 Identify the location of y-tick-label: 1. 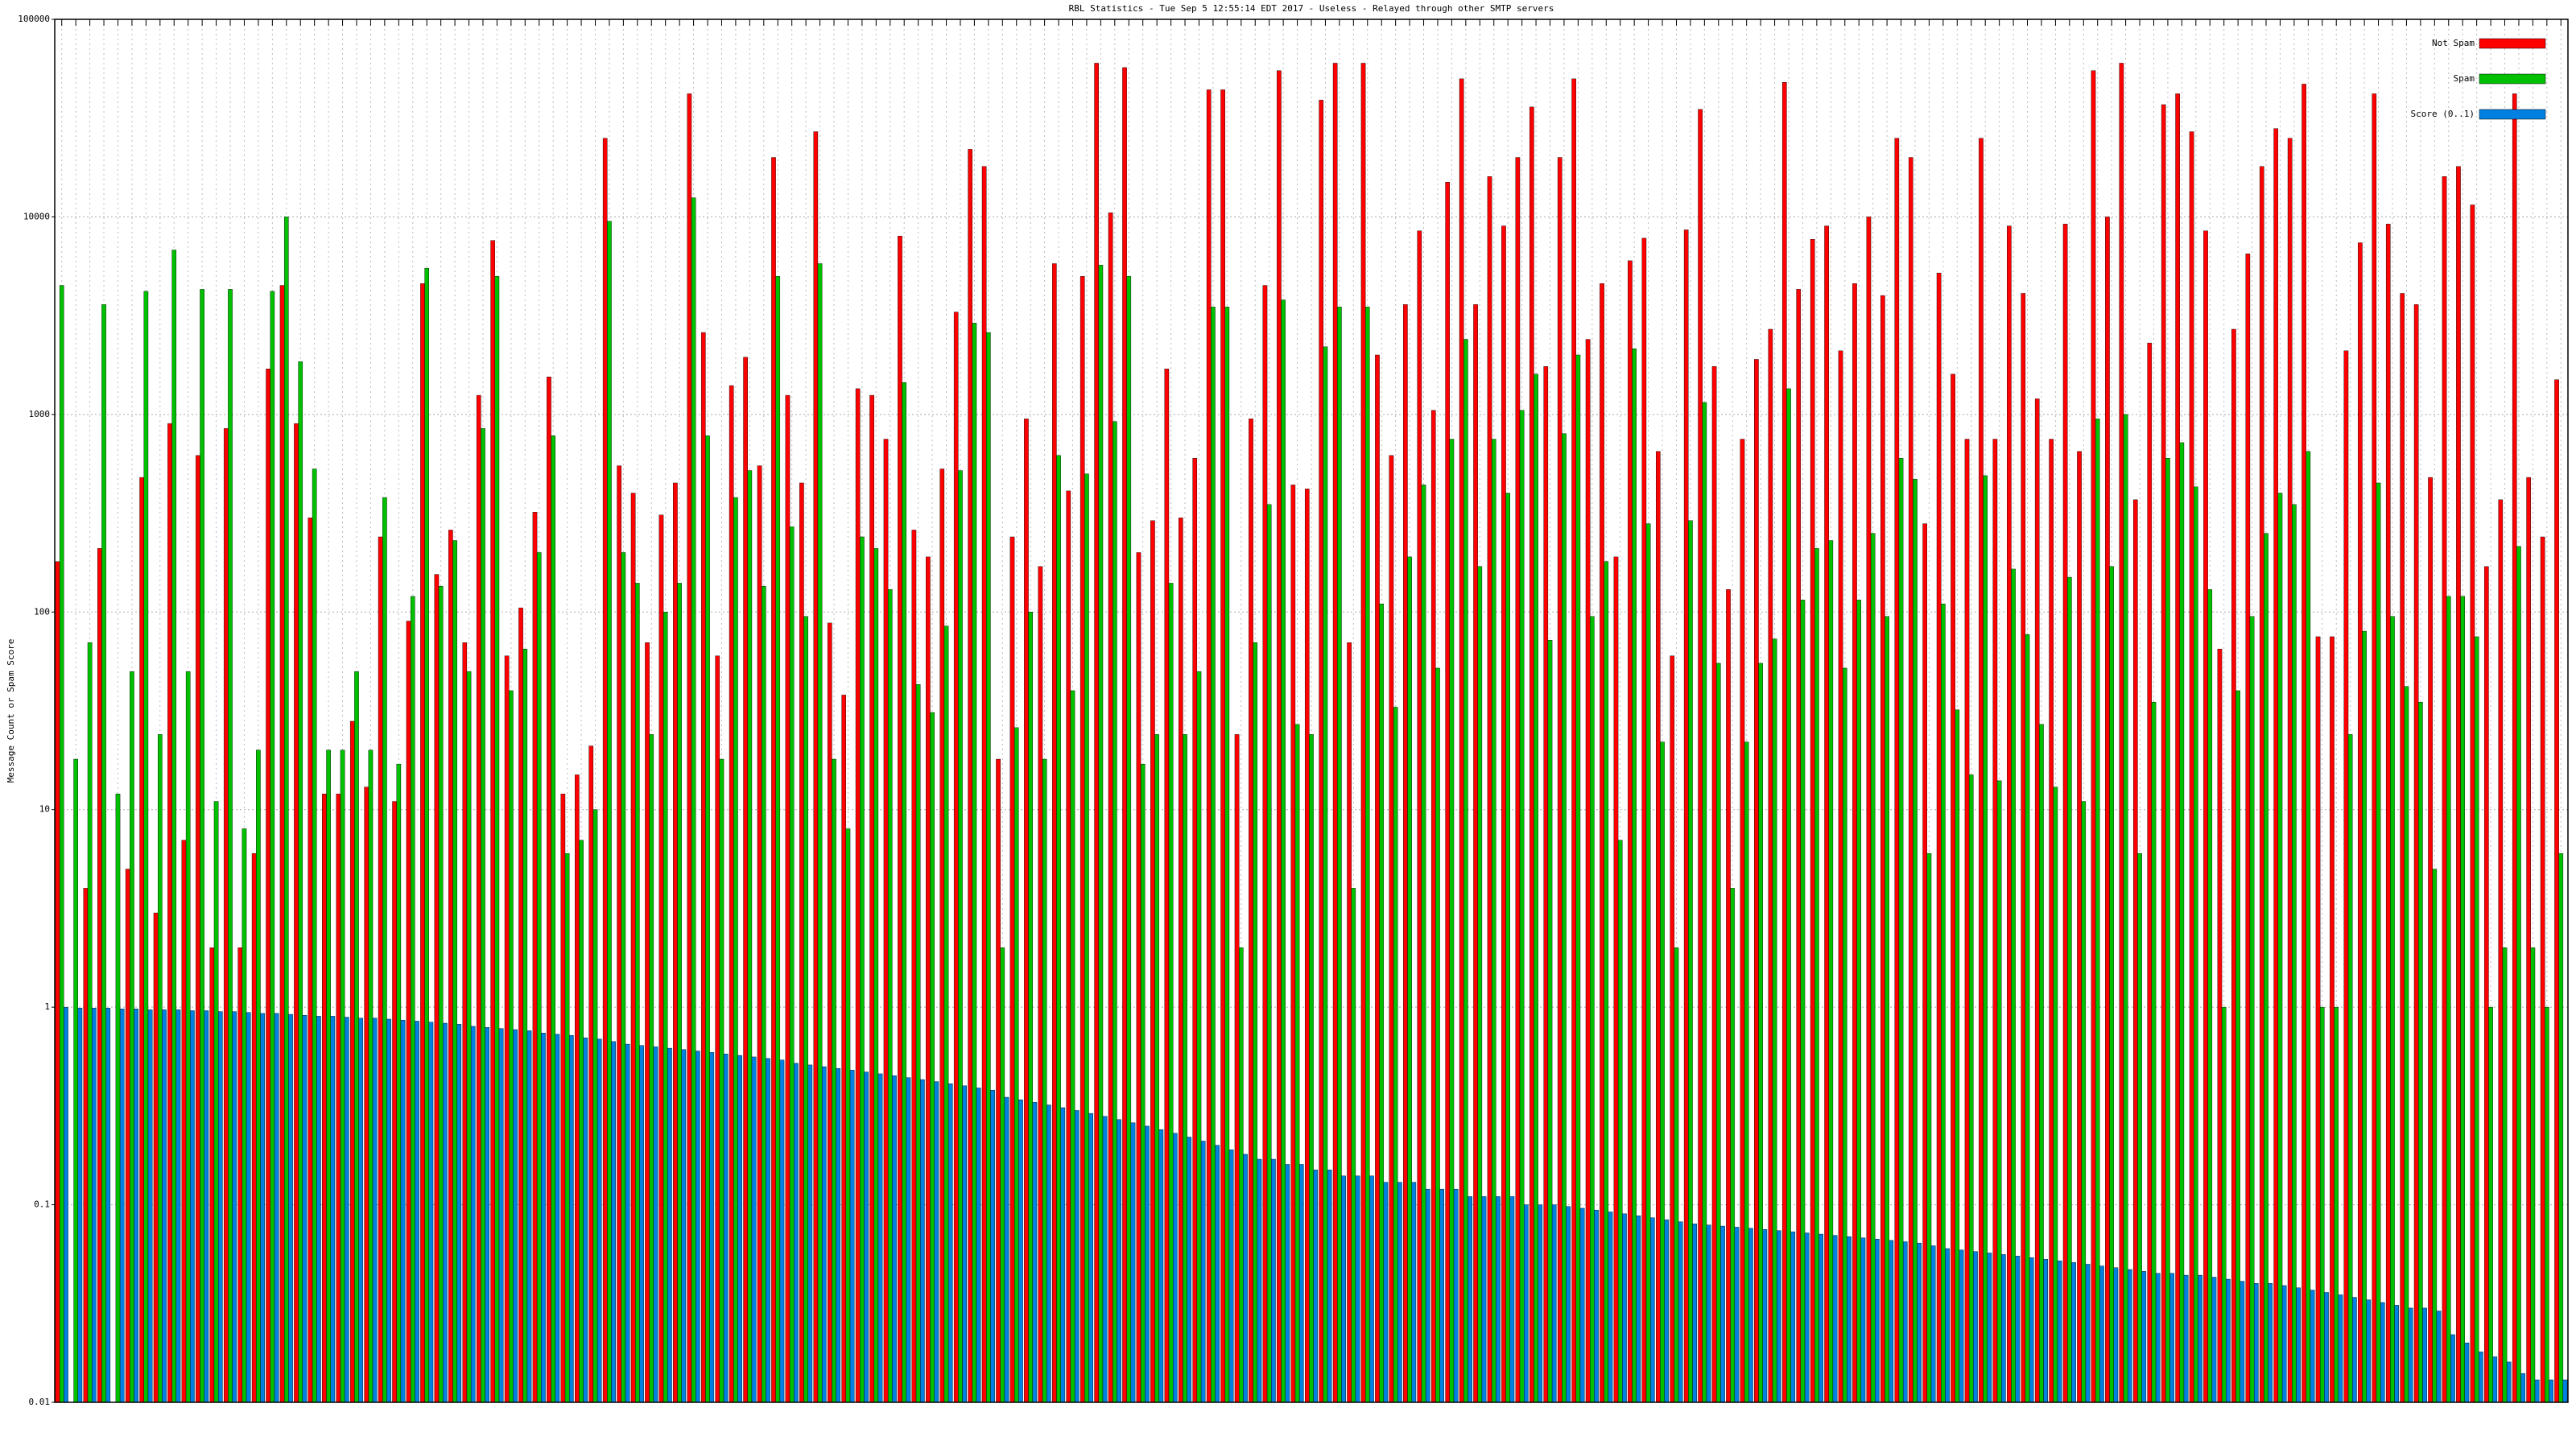
(47, 1007).